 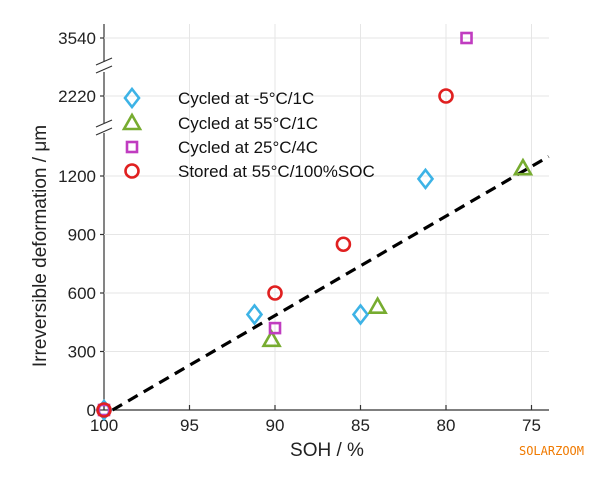 What do you see at coordinates (248, 123) in the screenshot?
I see `legend-label-series-2: Cycled at 55°C/1C` at bounding box center [248, 123].